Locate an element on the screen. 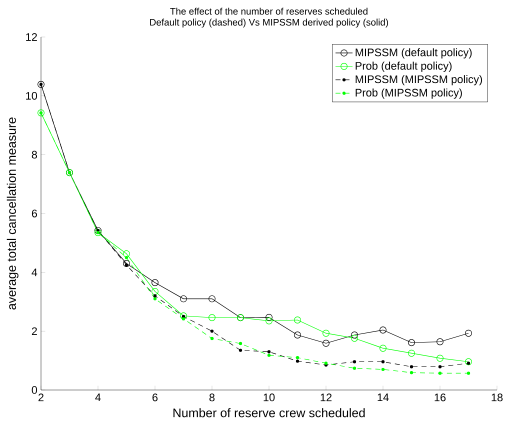 This screenshot has height=432, width=505. legend-label: MIPSSM (default policy) is located at coordinates (414, 53).